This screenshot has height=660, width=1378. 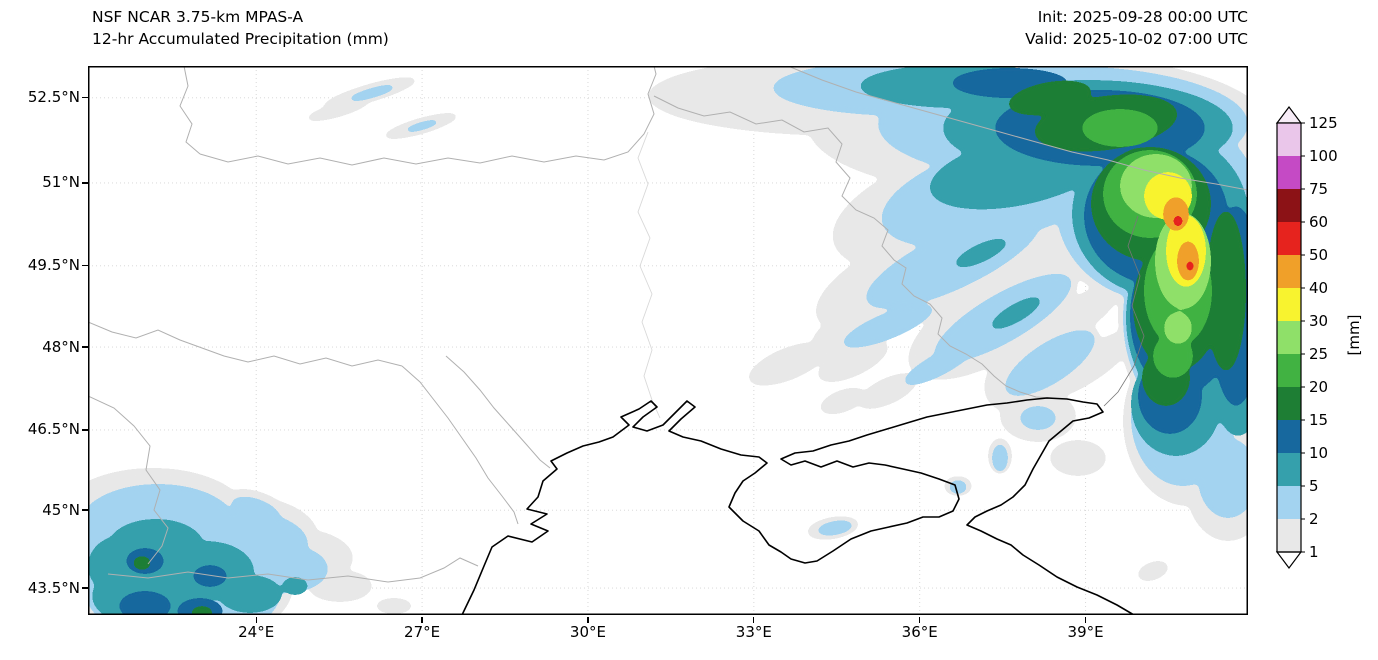 I want to click on colorbar-tick-label: 10, so click(x=1319, y=452).